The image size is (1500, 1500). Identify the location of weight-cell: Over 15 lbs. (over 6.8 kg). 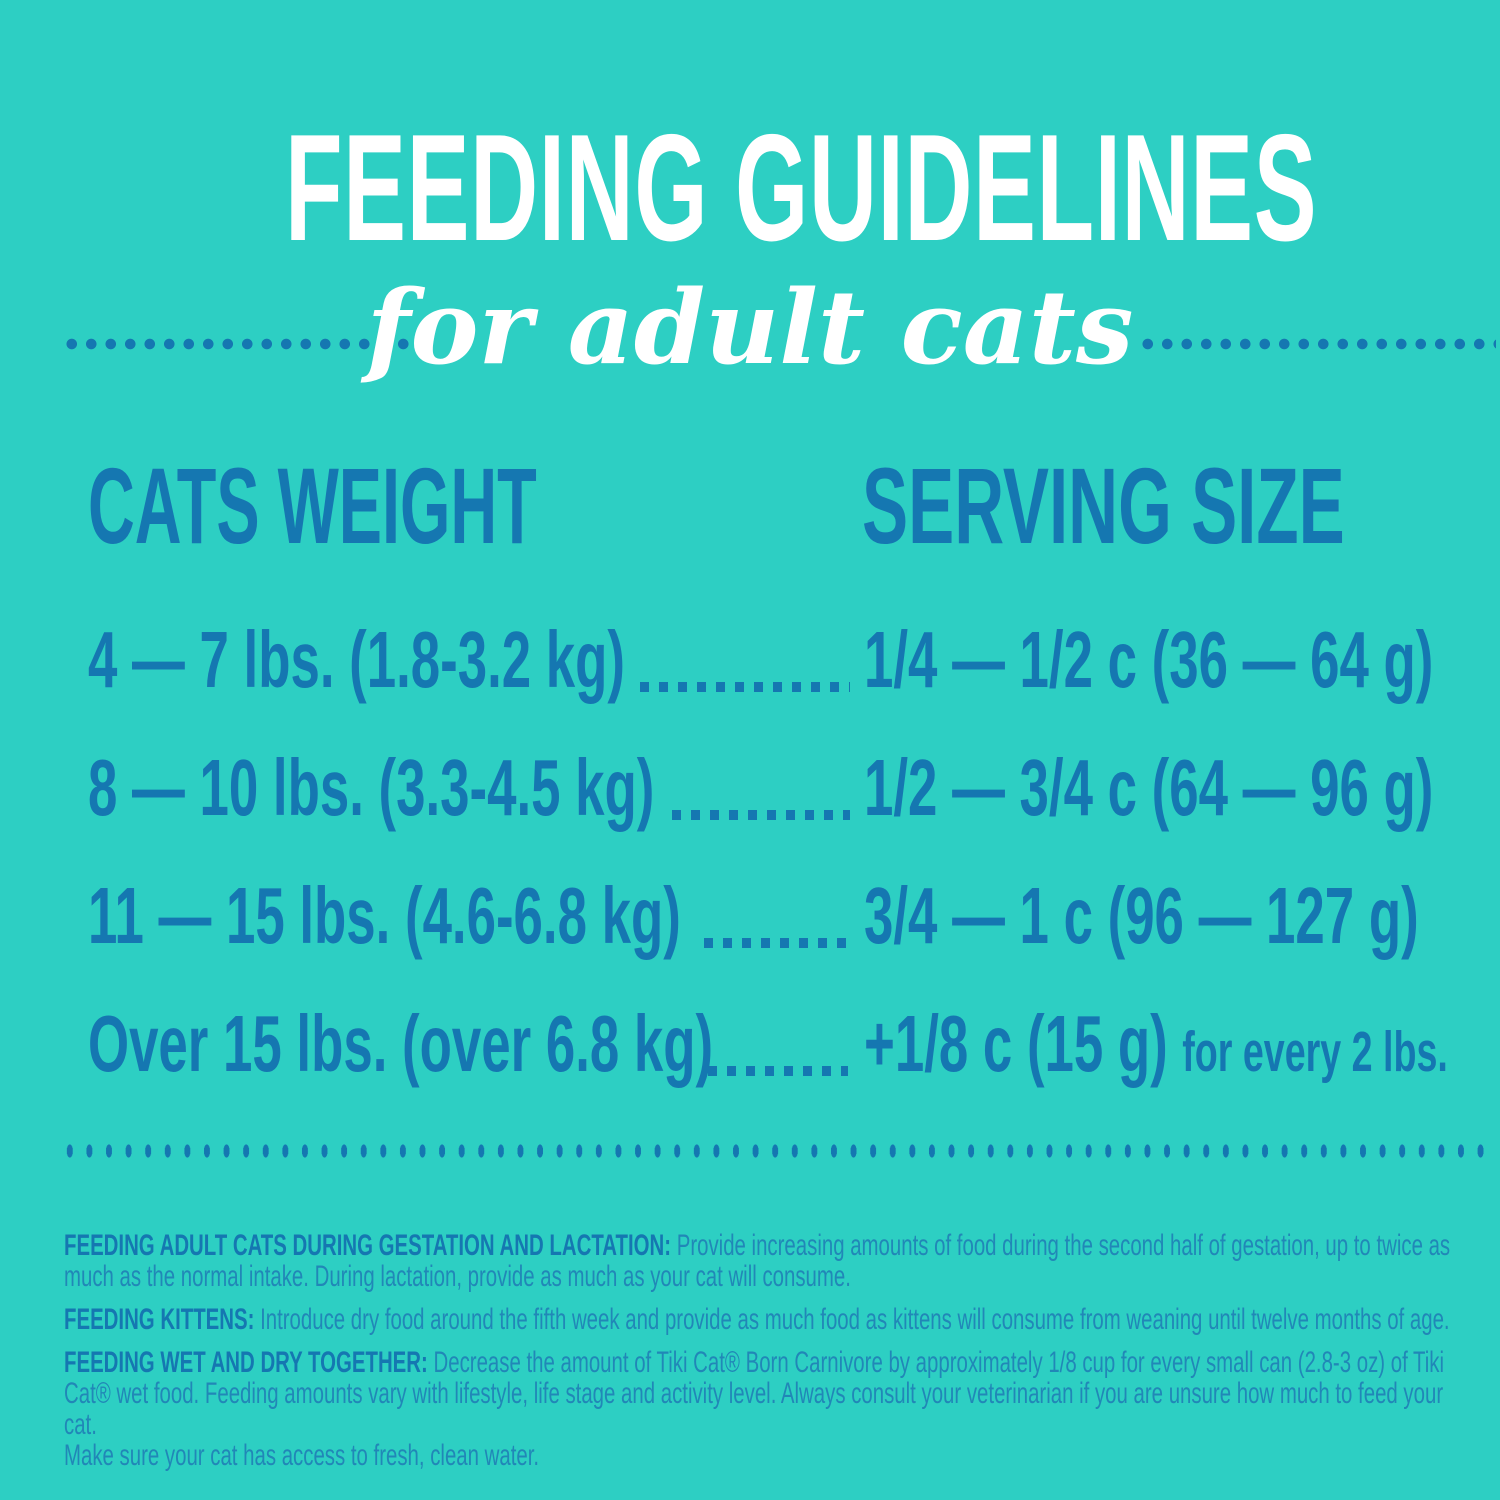
(401, 1043).